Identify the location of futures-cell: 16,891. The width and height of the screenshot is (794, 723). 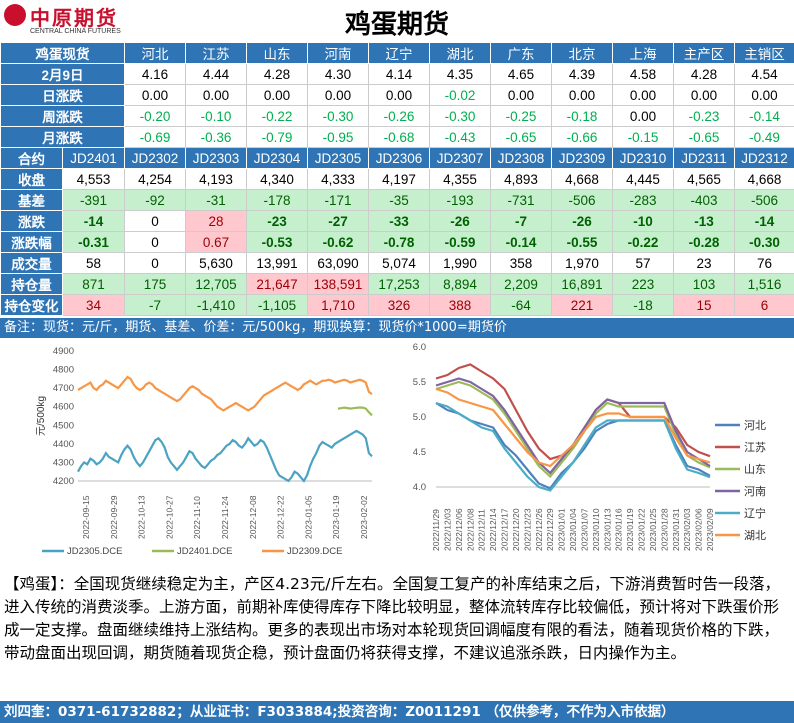
(582, 284).